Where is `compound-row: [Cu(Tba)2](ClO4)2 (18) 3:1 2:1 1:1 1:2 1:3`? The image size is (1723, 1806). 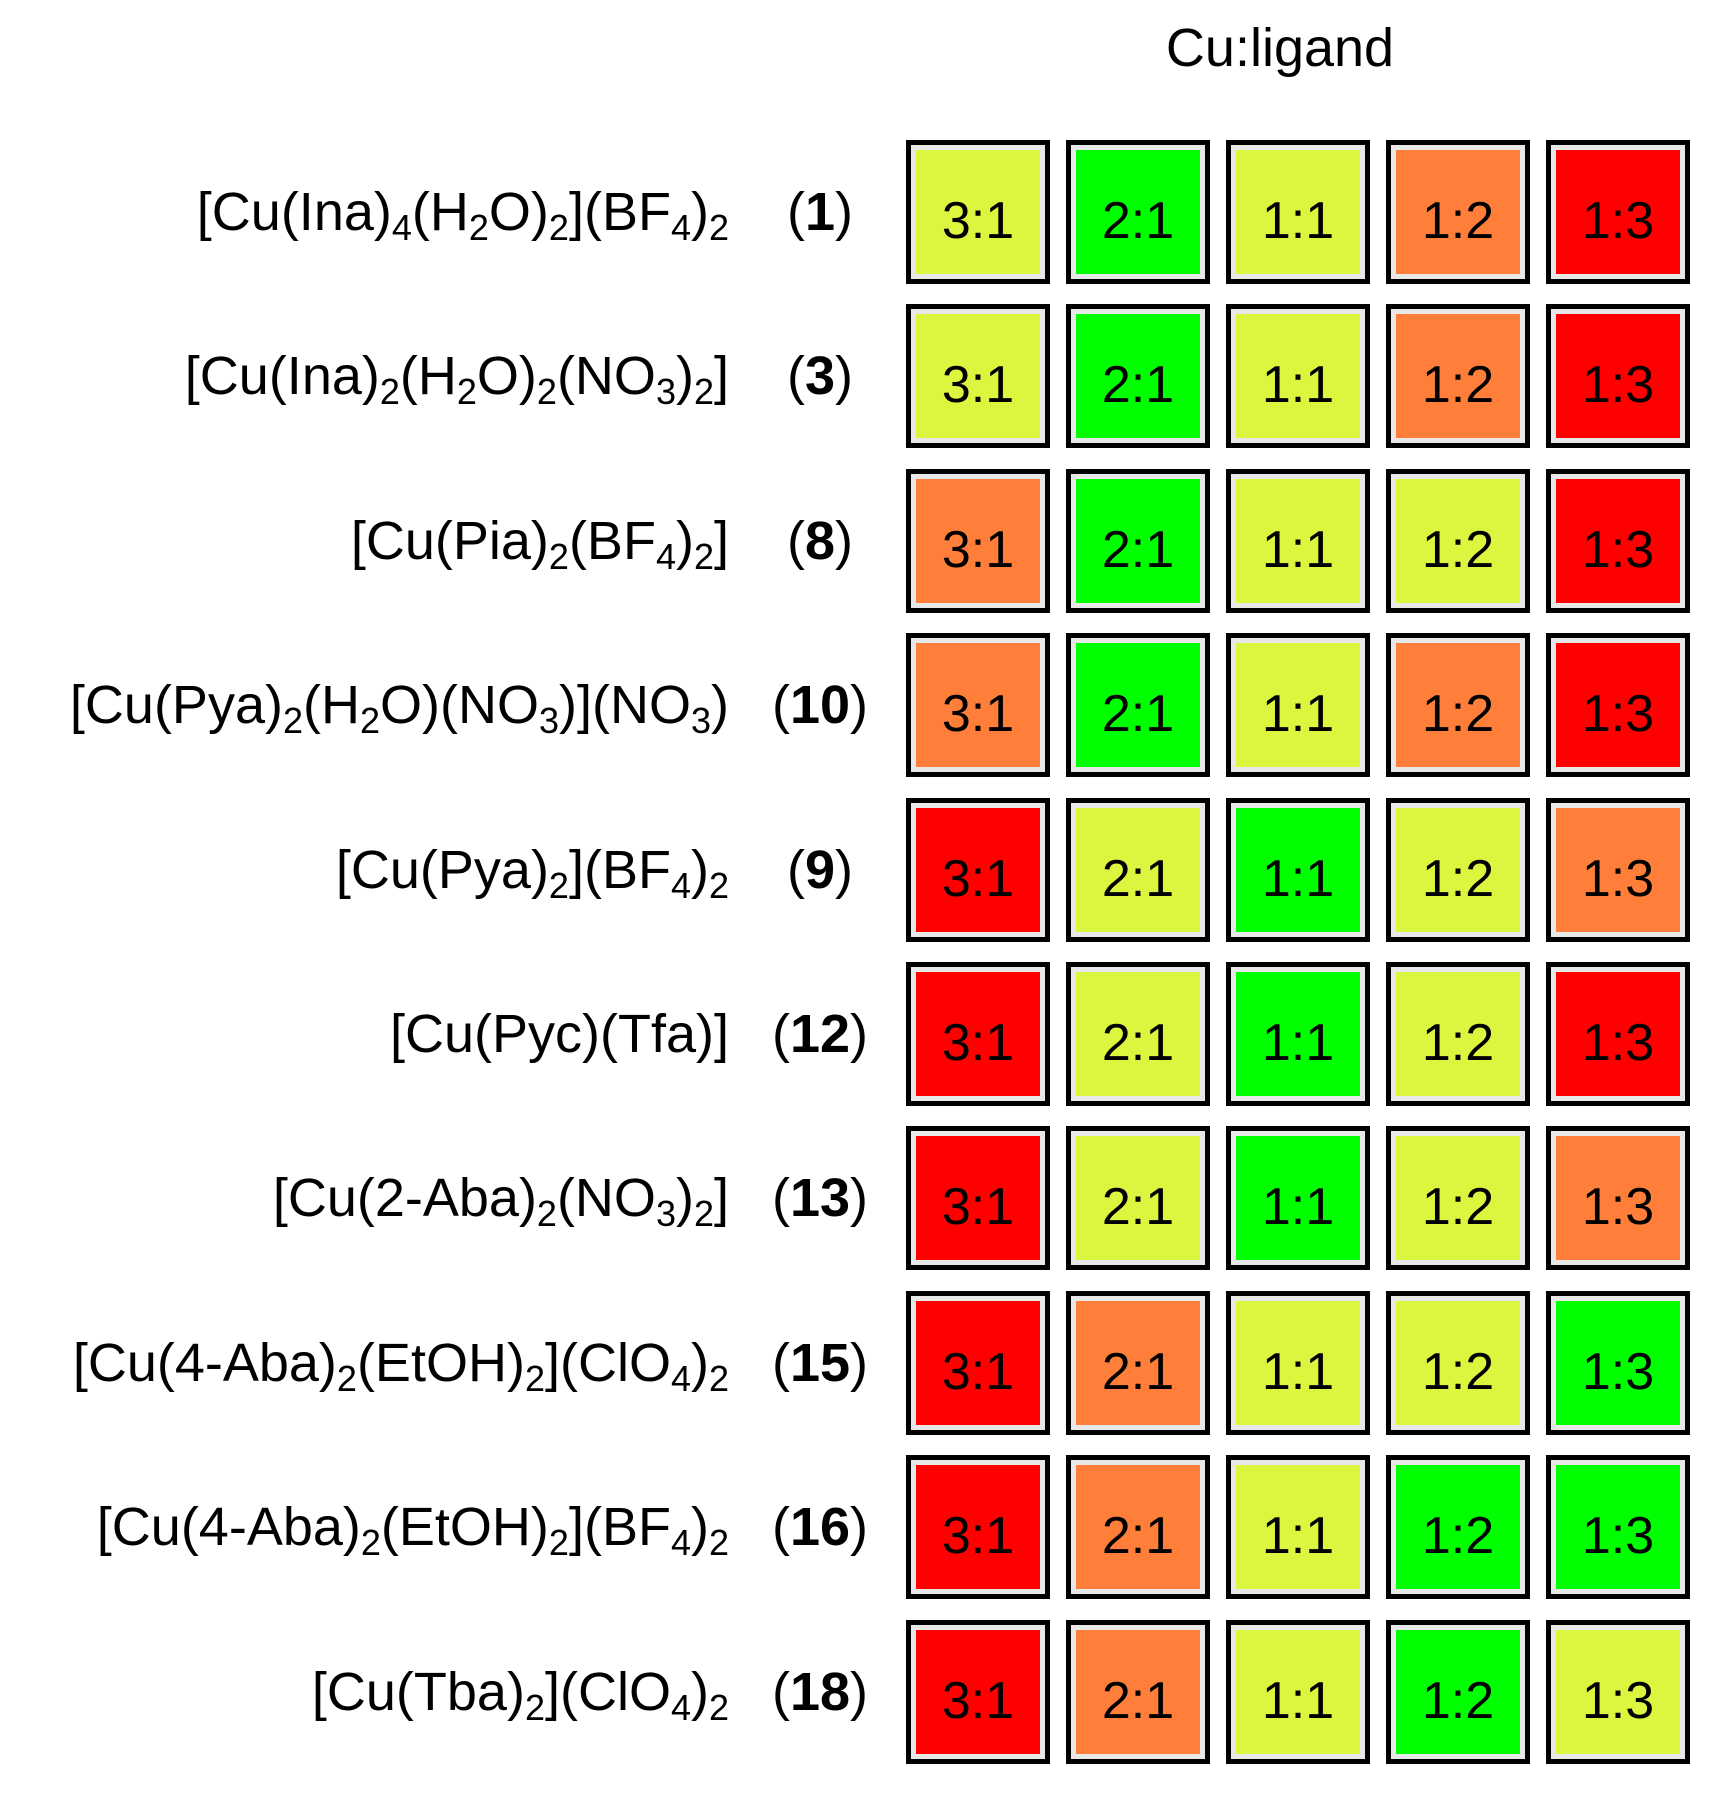
compound-row: [Cu(Tba)2](ClO4)2 (18) 3:1 2:1 1:1 1:2 1:3 is located at coordinates (861, 1695).